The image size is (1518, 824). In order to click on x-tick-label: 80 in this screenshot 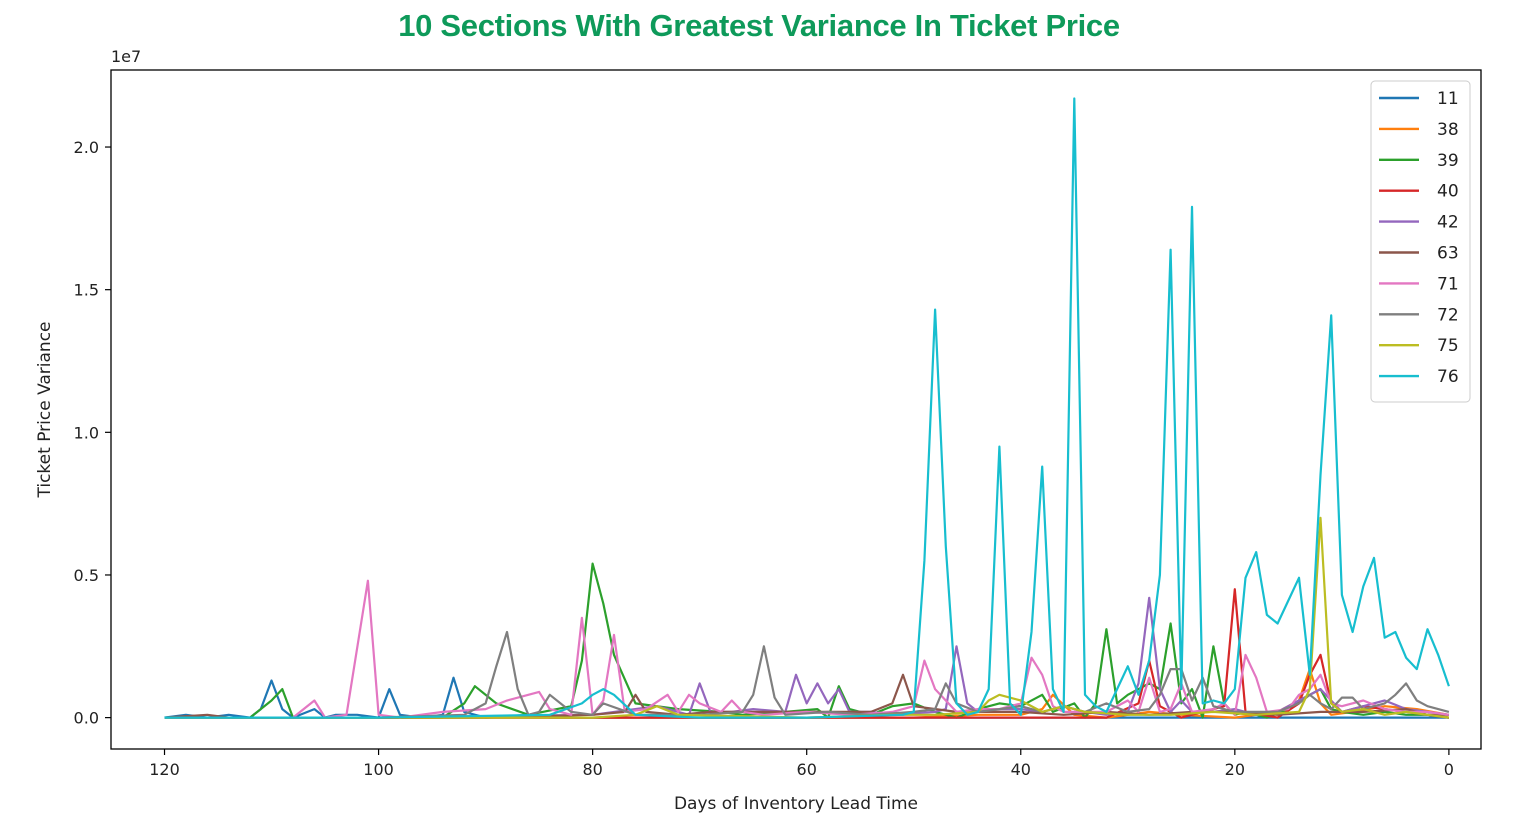, I will do `click(592, 769)`.